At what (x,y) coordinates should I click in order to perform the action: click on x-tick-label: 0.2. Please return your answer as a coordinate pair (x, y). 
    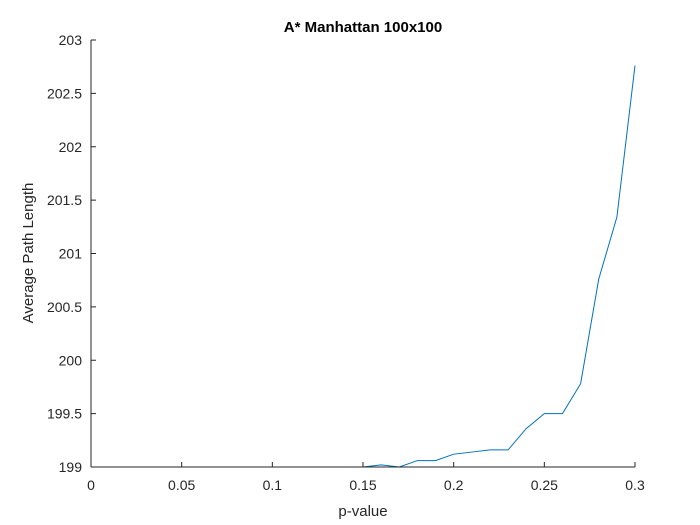
    Looking at the image, I should click on (454, 485).